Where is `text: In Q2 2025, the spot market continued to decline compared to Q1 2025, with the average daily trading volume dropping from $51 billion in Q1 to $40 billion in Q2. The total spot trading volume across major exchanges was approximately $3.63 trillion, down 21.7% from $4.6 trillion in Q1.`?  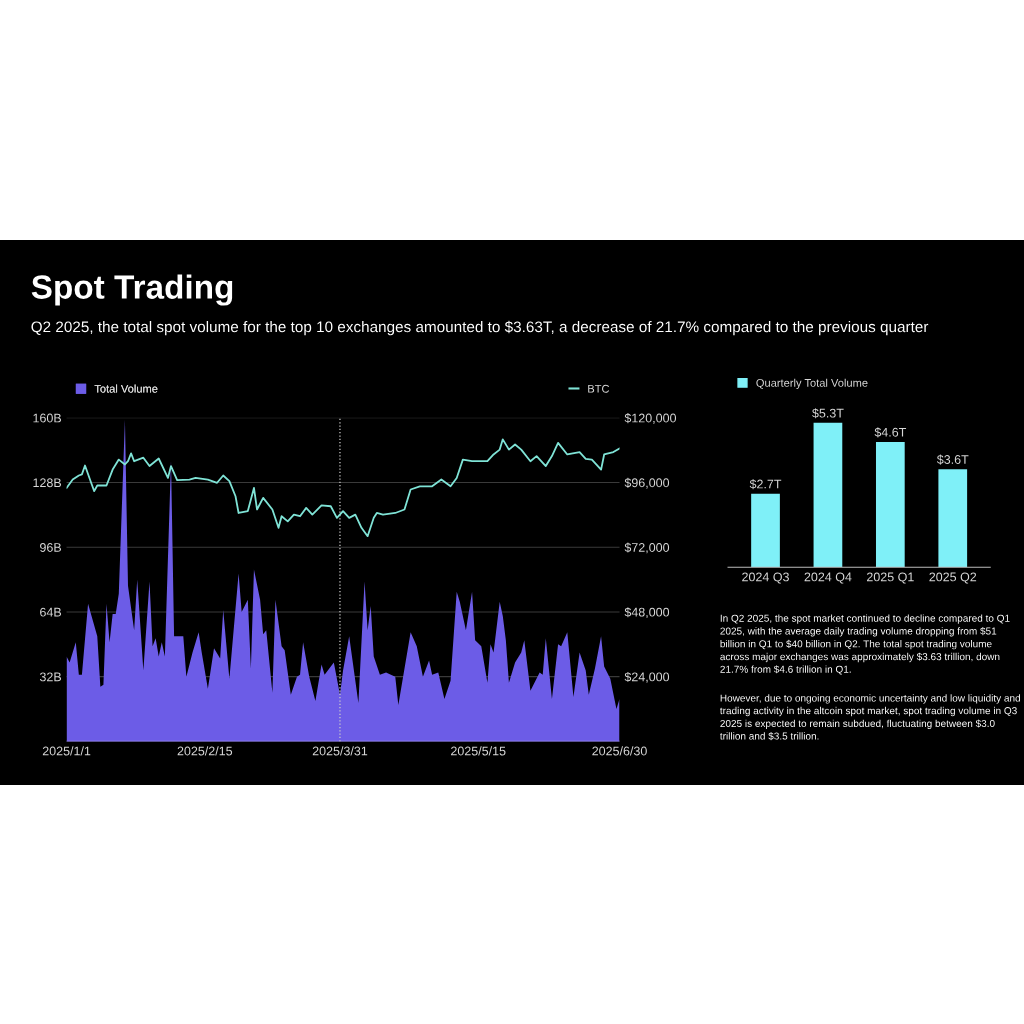
text: In Q2 2025, the spot market continued to decline compared to Q1 2025, with the average daily trading volume dropping from $51 billion in Q1 to $40 billion in Q2. The total spot trading volume across major exchanges was approximately $3.63 trillion, down 21.7% from $4.6 trillion in Q1. is located at coordinates (865, 644).